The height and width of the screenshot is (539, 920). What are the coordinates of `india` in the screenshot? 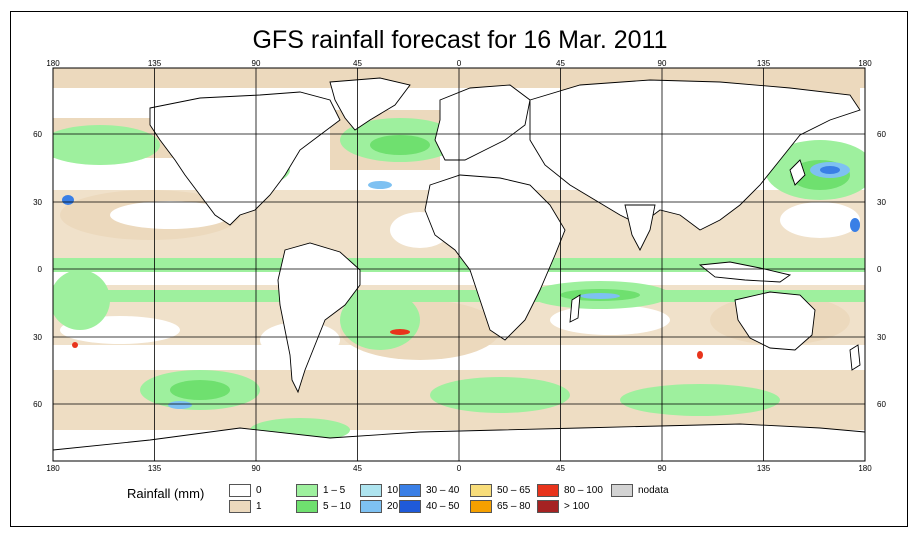 It's located at (640, 227).